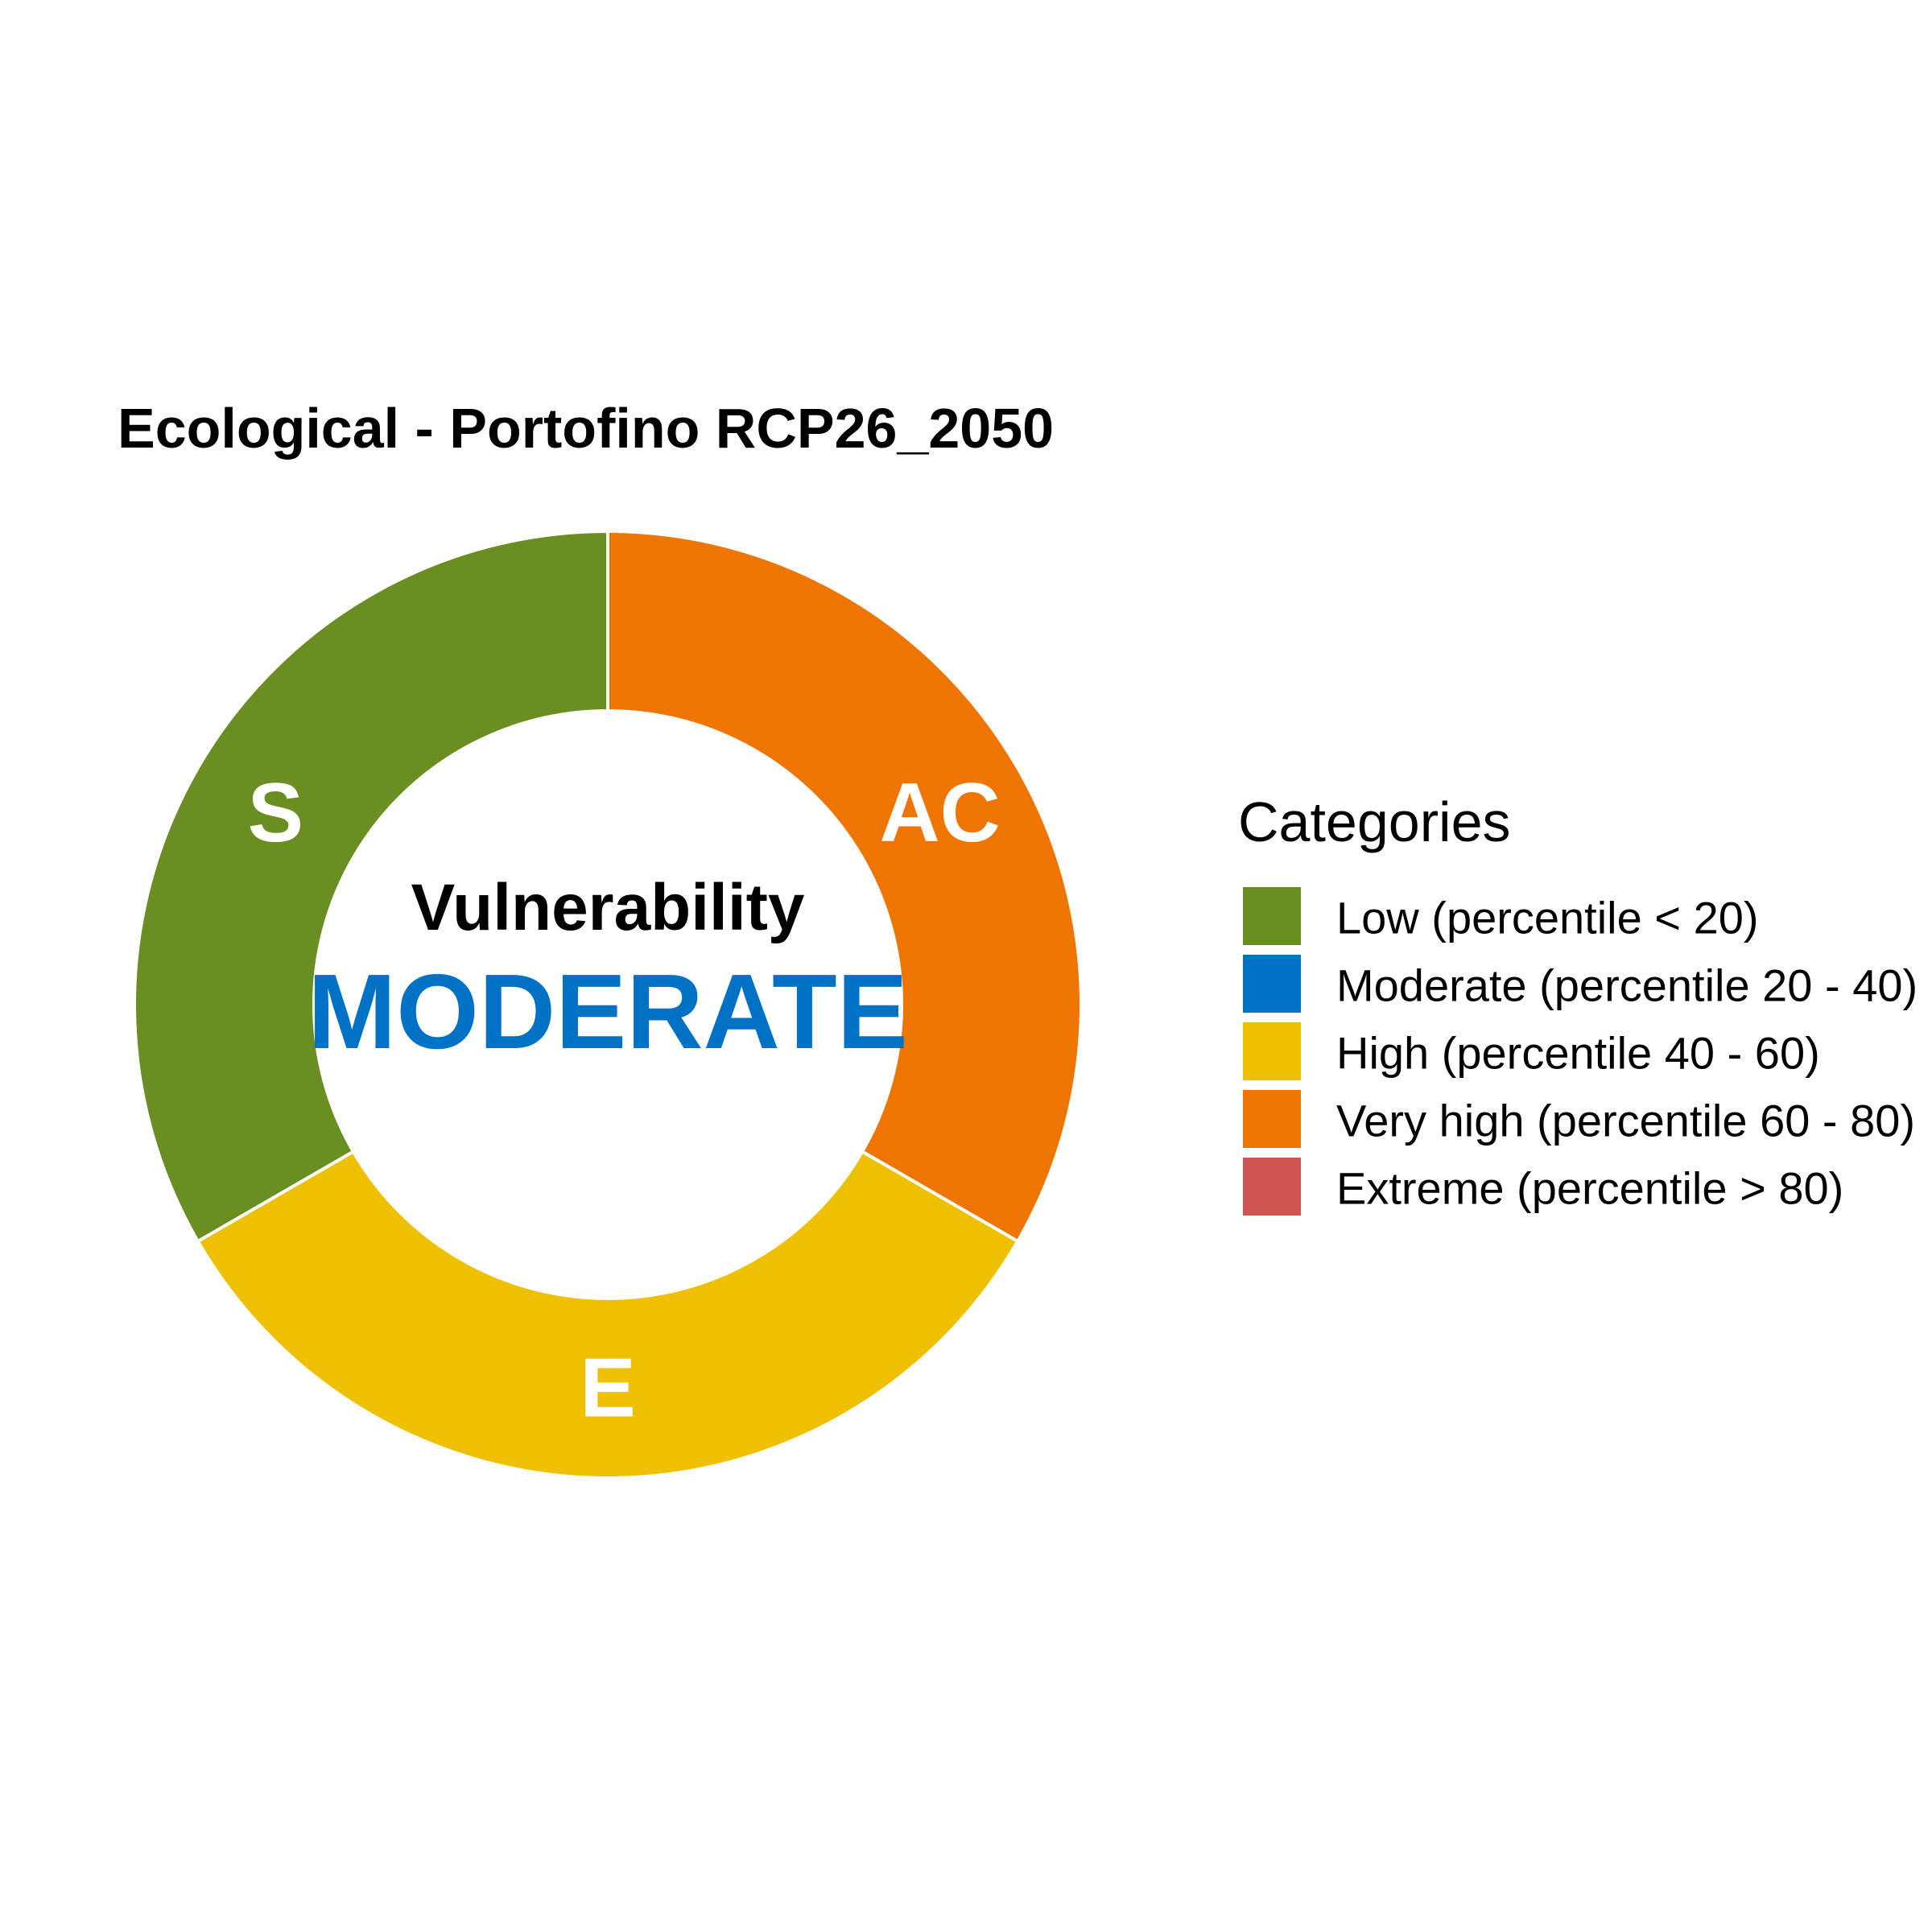  I want to click on slice-label-s: S, so click(275, 813).